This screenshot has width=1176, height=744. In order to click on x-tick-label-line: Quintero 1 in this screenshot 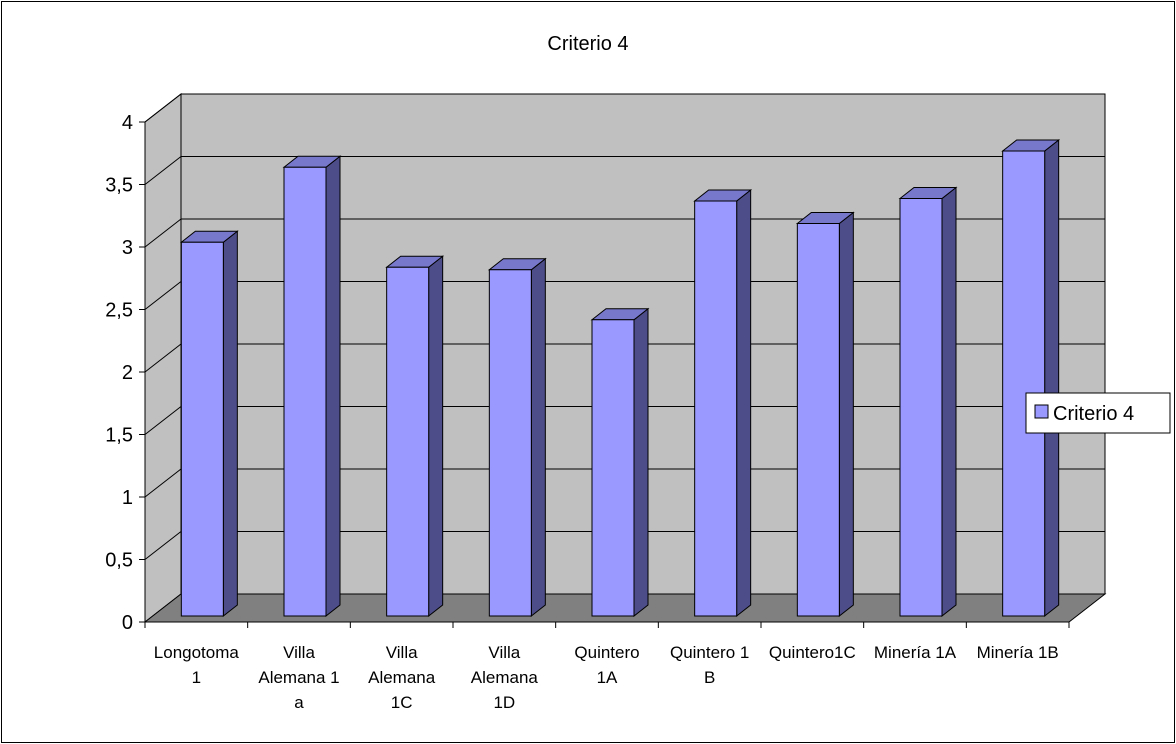, I will do `click(709, 652)`.